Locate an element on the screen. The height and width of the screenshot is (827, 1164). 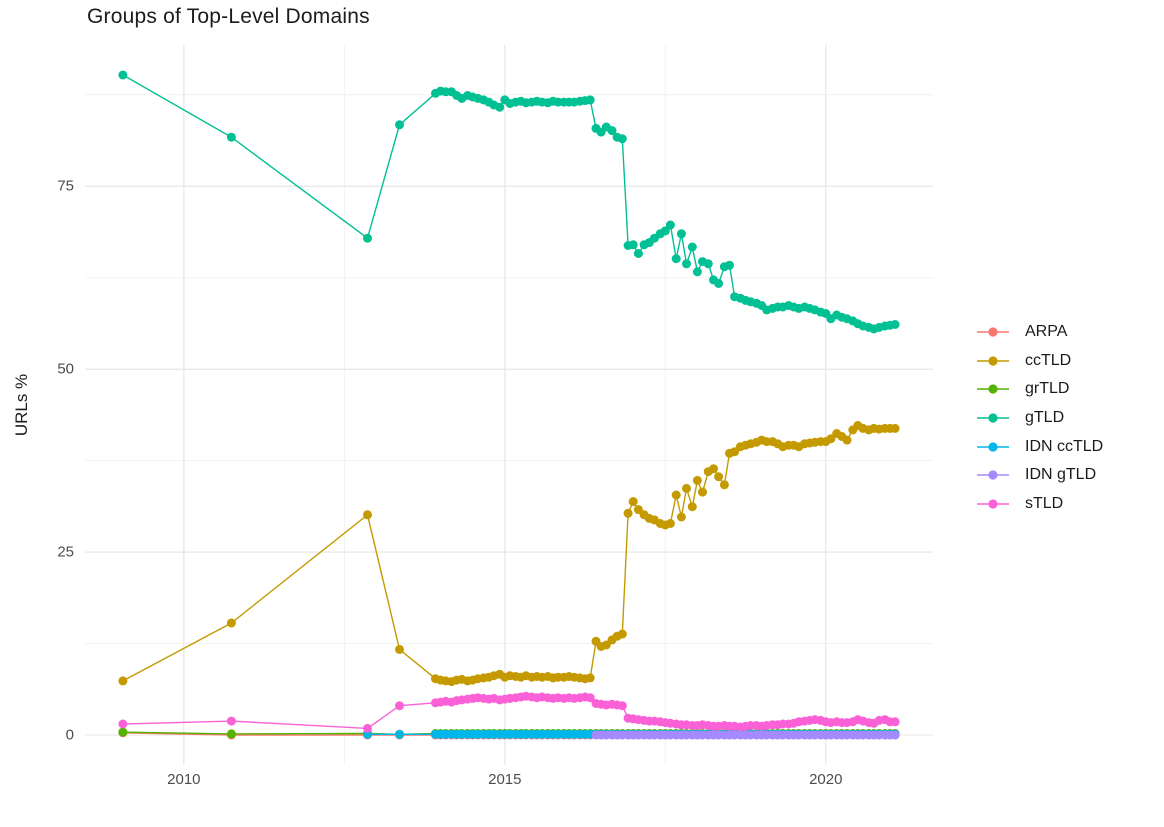
y-tick-label: 50 is located at coordinates (65, 369).